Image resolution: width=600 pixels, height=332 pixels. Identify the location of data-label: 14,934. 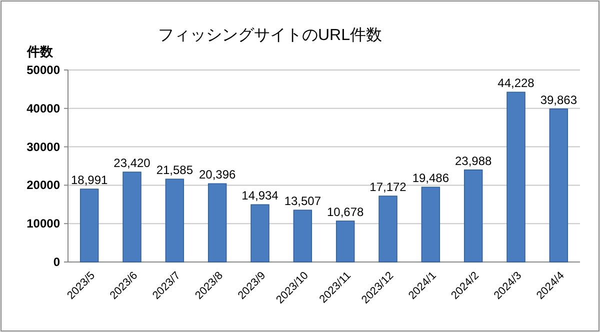
(260, 195).